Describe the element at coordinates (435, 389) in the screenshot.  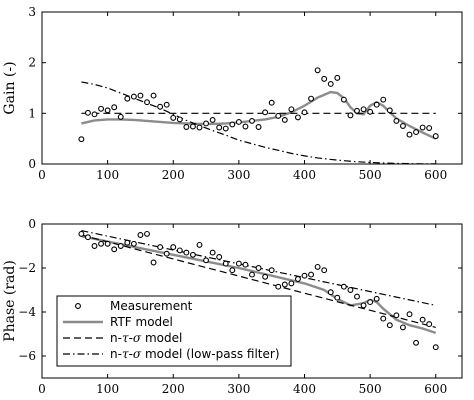
I see `phase-x-tick-label: 600` at that location.